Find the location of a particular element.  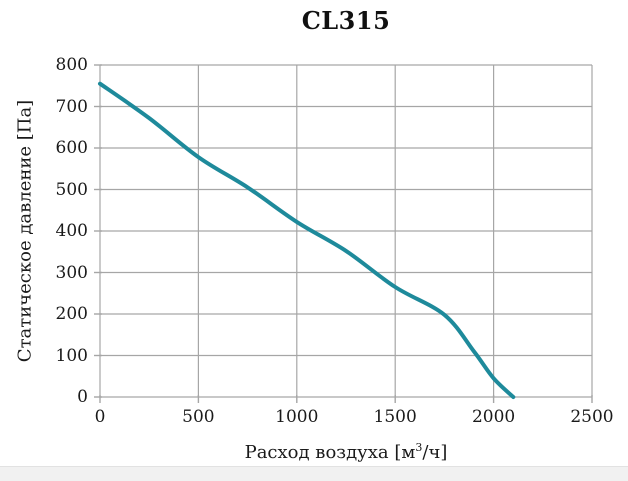

x-tick-label: 500 is located at coordinates (198, 417).